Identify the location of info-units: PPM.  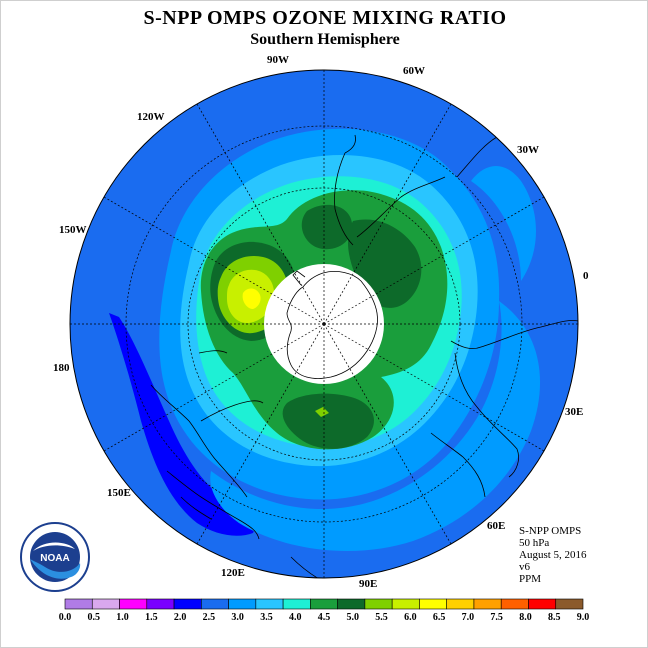
(530, 579).